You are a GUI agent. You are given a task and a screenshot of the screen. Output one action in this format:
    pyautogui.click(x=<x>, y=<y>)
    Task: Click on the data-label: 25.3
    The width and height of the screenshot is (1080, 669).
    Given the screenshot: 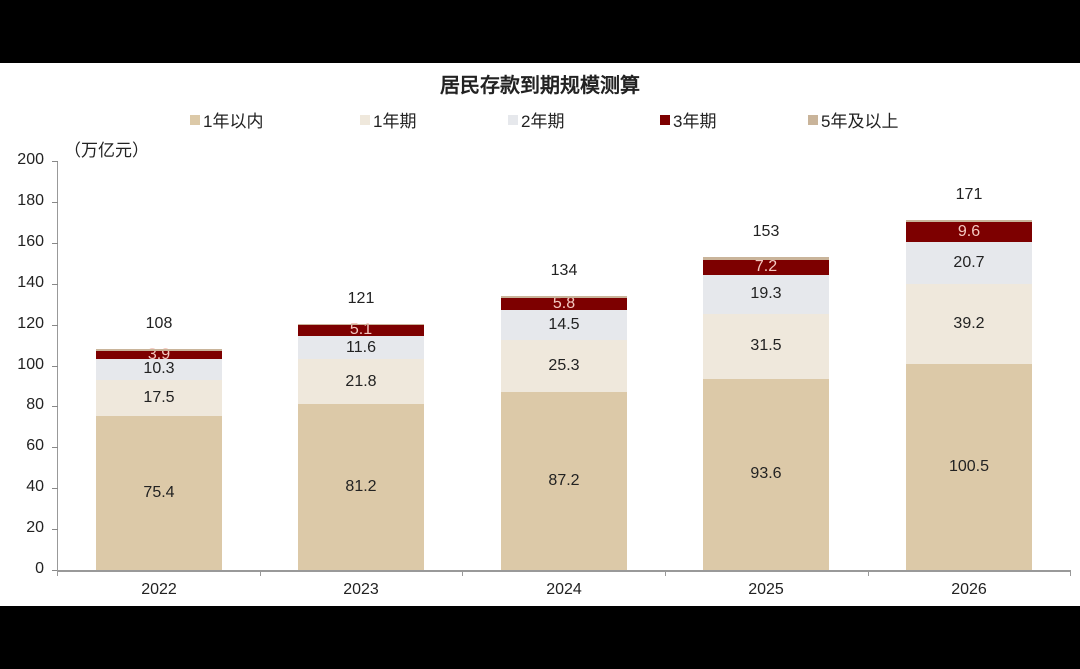 What is the action you would take?
    pyautogui.click(x=564, y=365)
    